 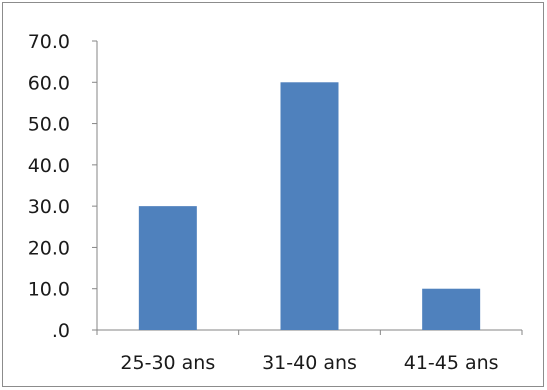 I want to click on y-tick-label: 20.0, so click(x=49, y=248).